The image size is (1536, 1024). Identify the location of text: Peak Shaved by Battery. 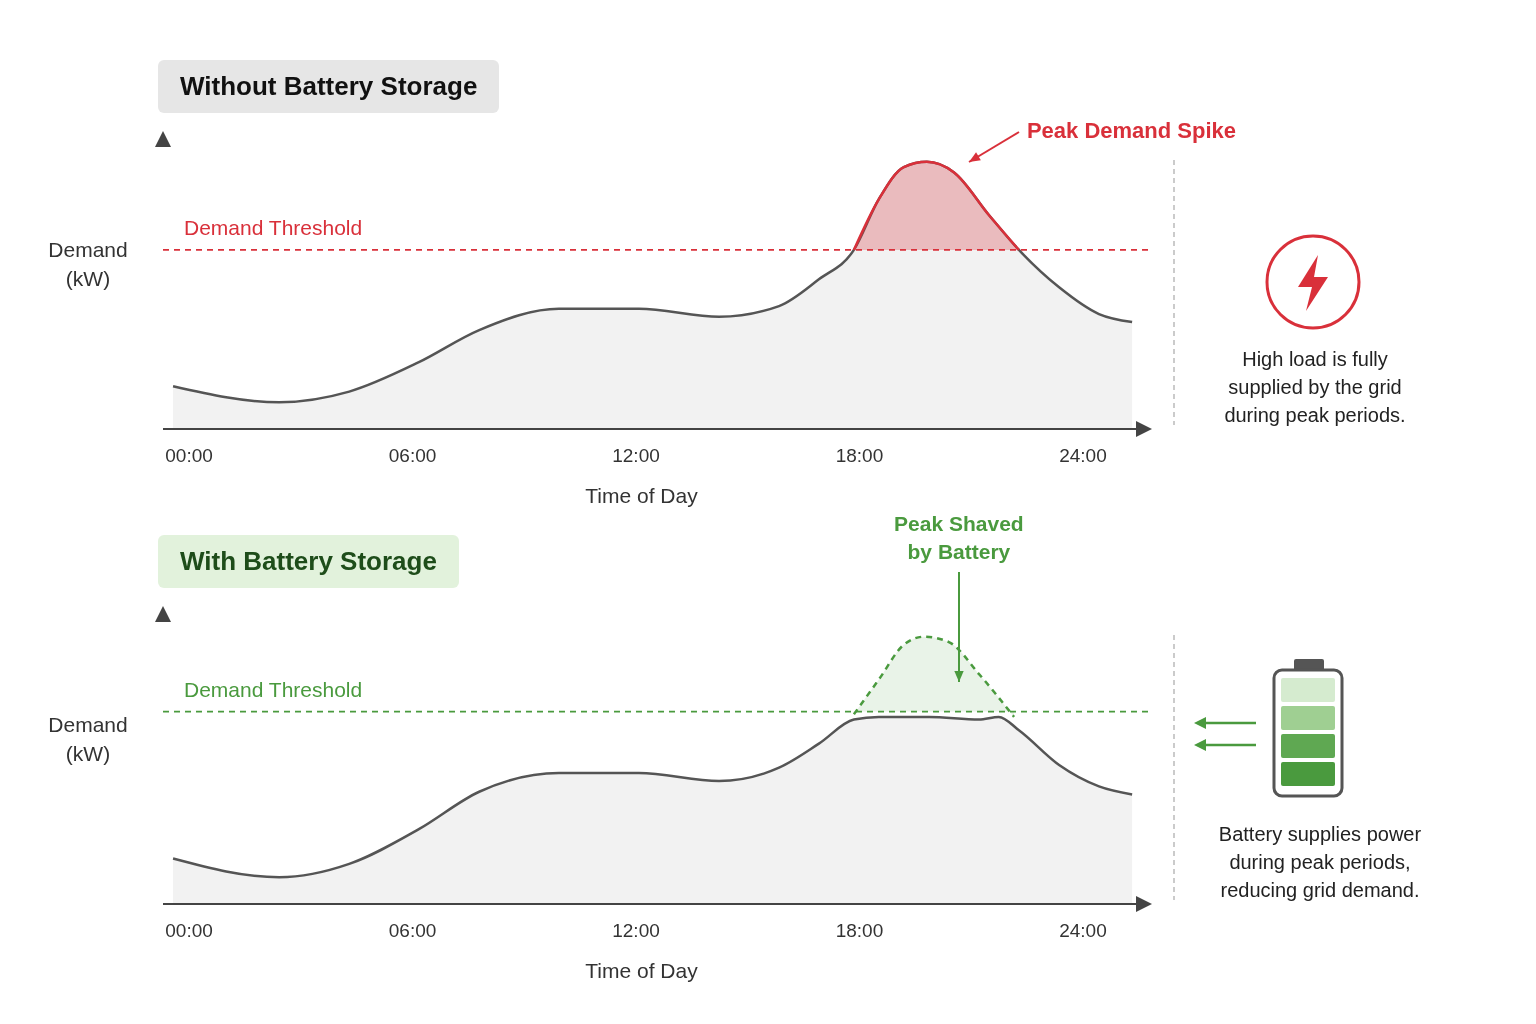
(959, 537).